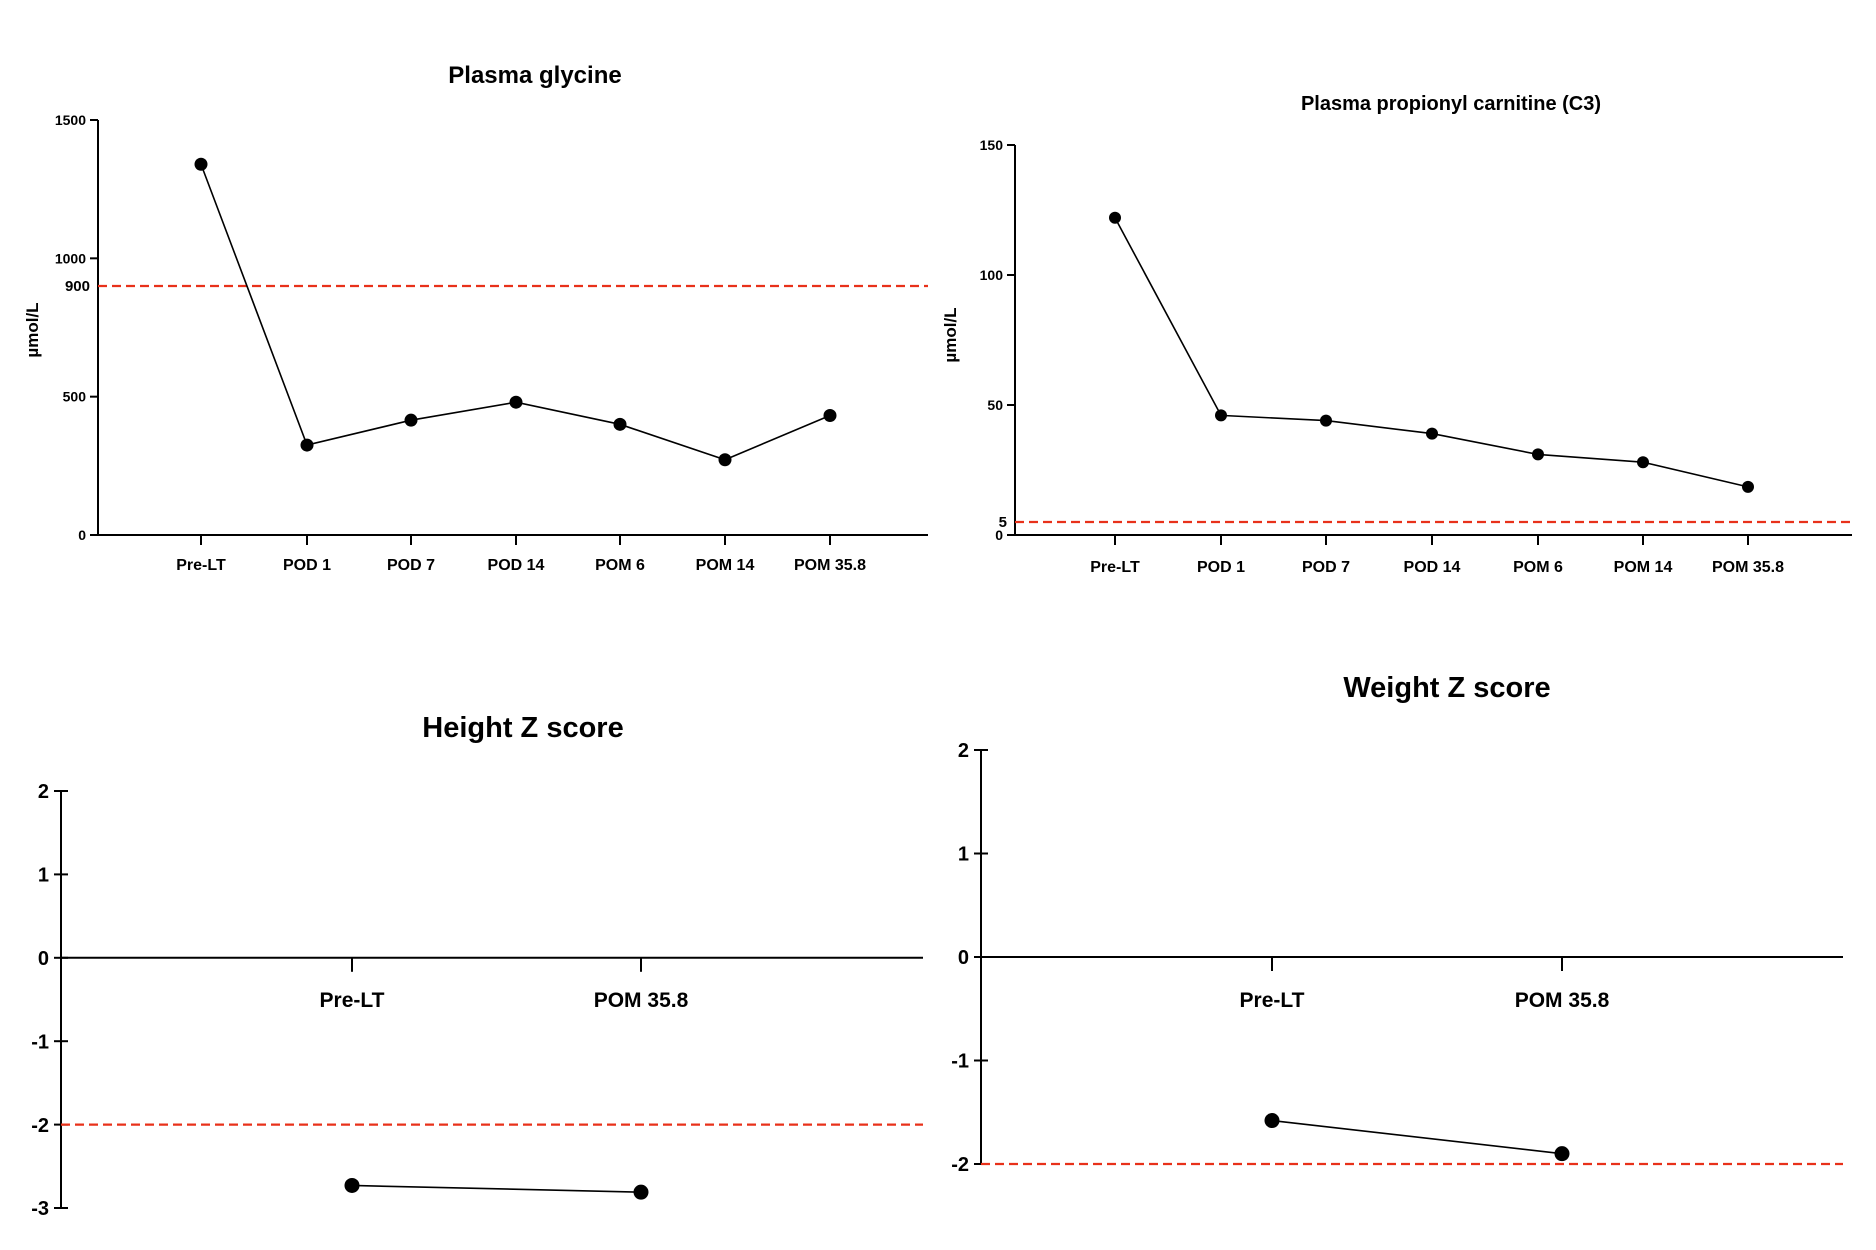  What do you see at coordinates (992, 275) in the screenshot?
I see `y-tick-label: 100` at bounding box center [992, 275].